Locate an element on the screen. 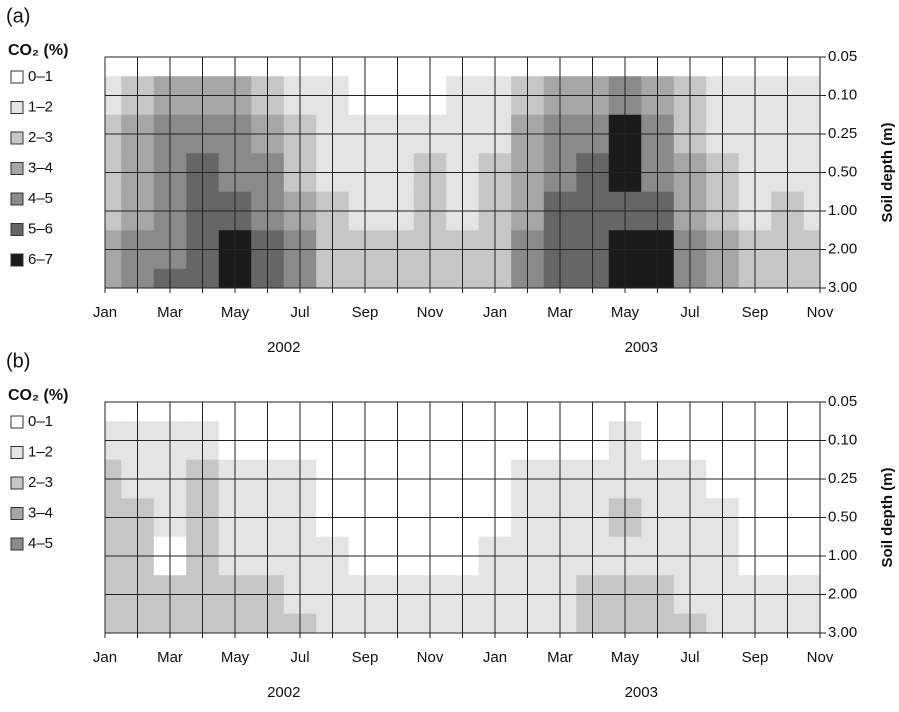 This screenshot has width=899, height=712. panel-label: (a) is located at coordinates (18, 16).